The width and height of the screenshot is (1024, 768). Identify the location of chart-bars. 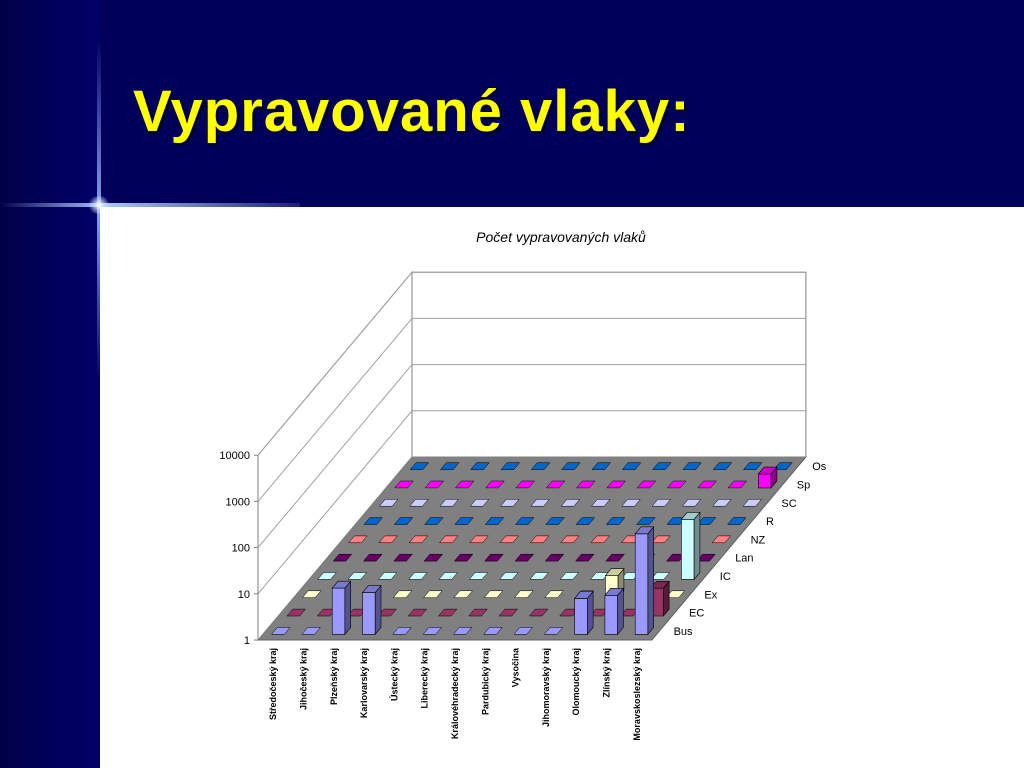
(532, 549).